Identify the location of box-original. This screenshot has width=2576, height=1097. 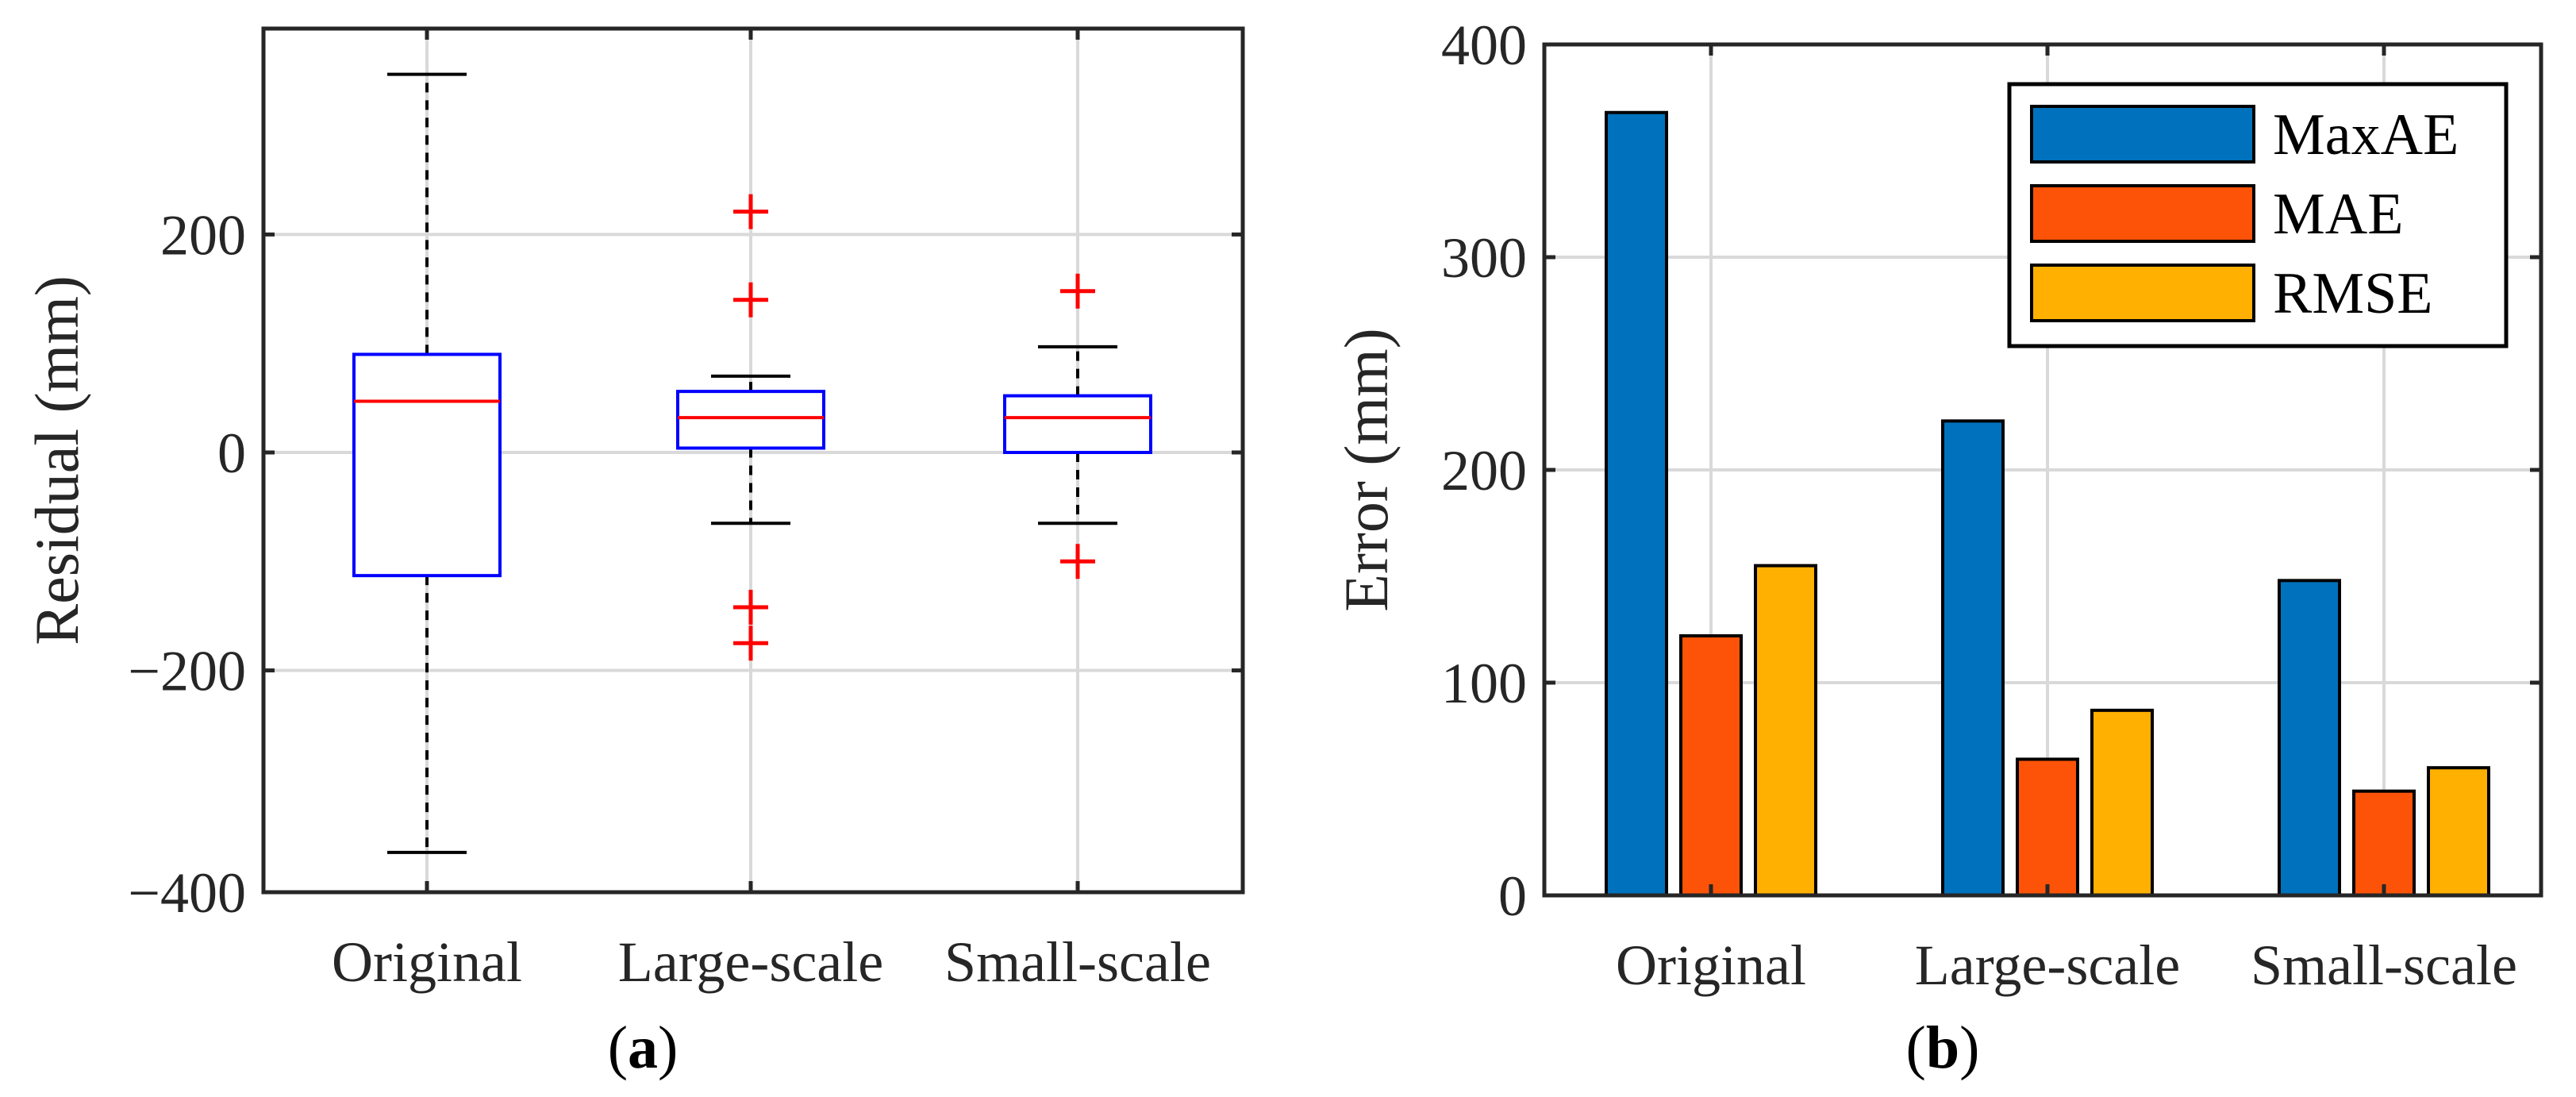
(427, 463).